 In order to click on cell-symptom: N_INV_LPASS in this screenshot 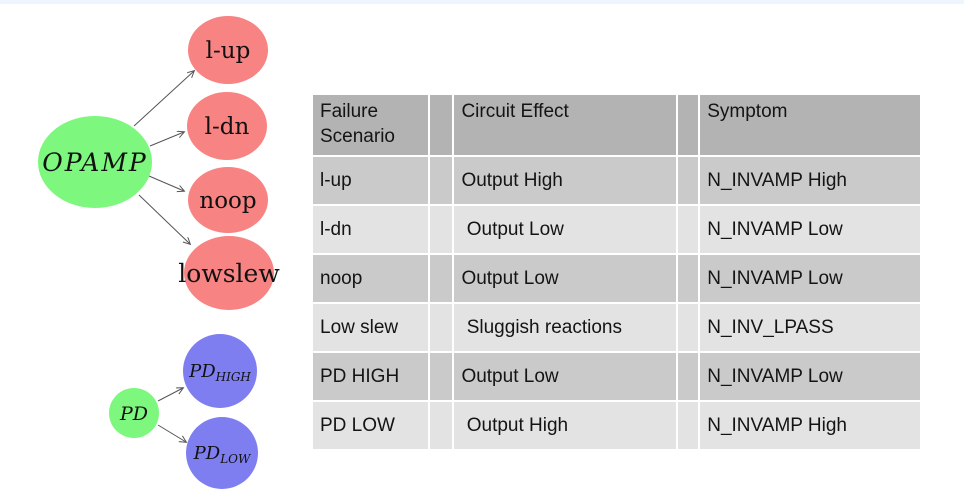, I will do `click(810, 327)`.